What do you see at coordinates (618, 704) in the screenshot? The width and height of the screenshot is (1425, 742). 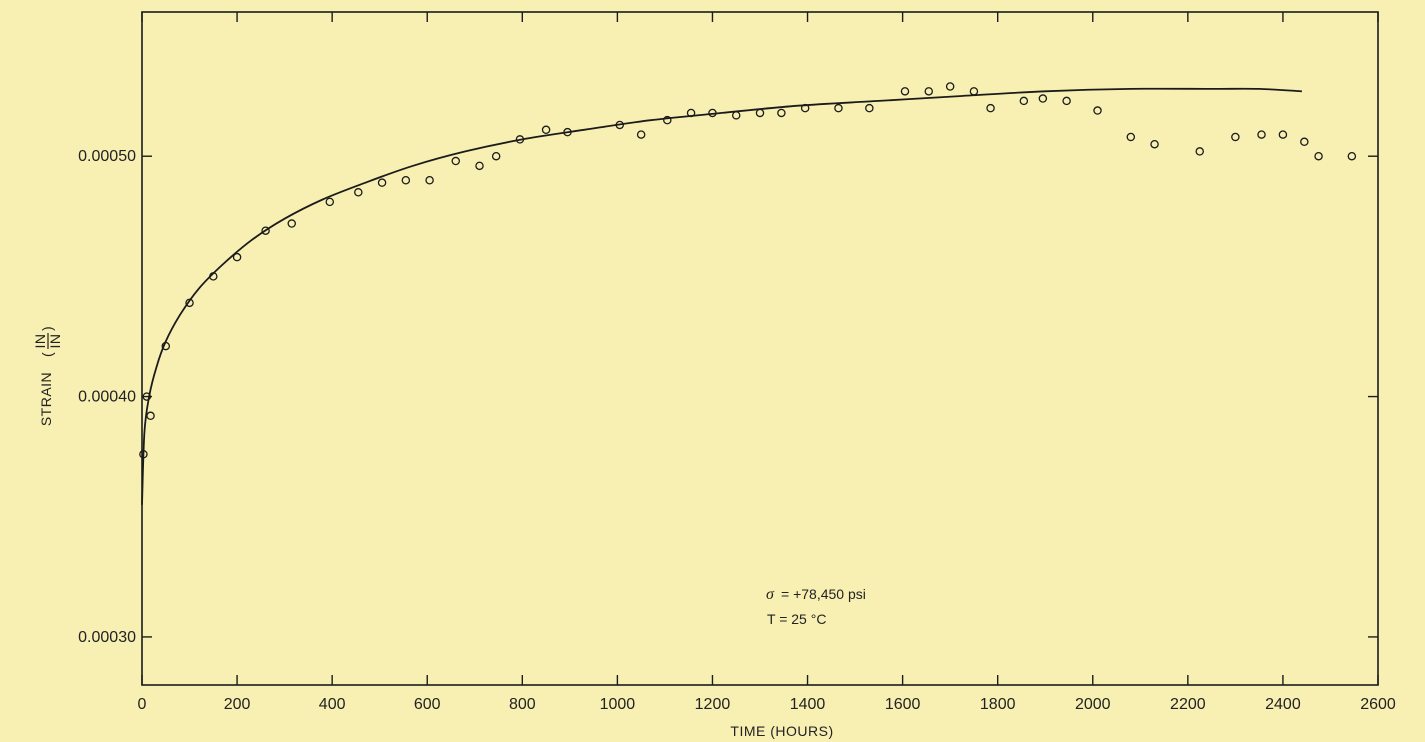 I see `x-tick-label: 1000` at bounding box center [618, 704].